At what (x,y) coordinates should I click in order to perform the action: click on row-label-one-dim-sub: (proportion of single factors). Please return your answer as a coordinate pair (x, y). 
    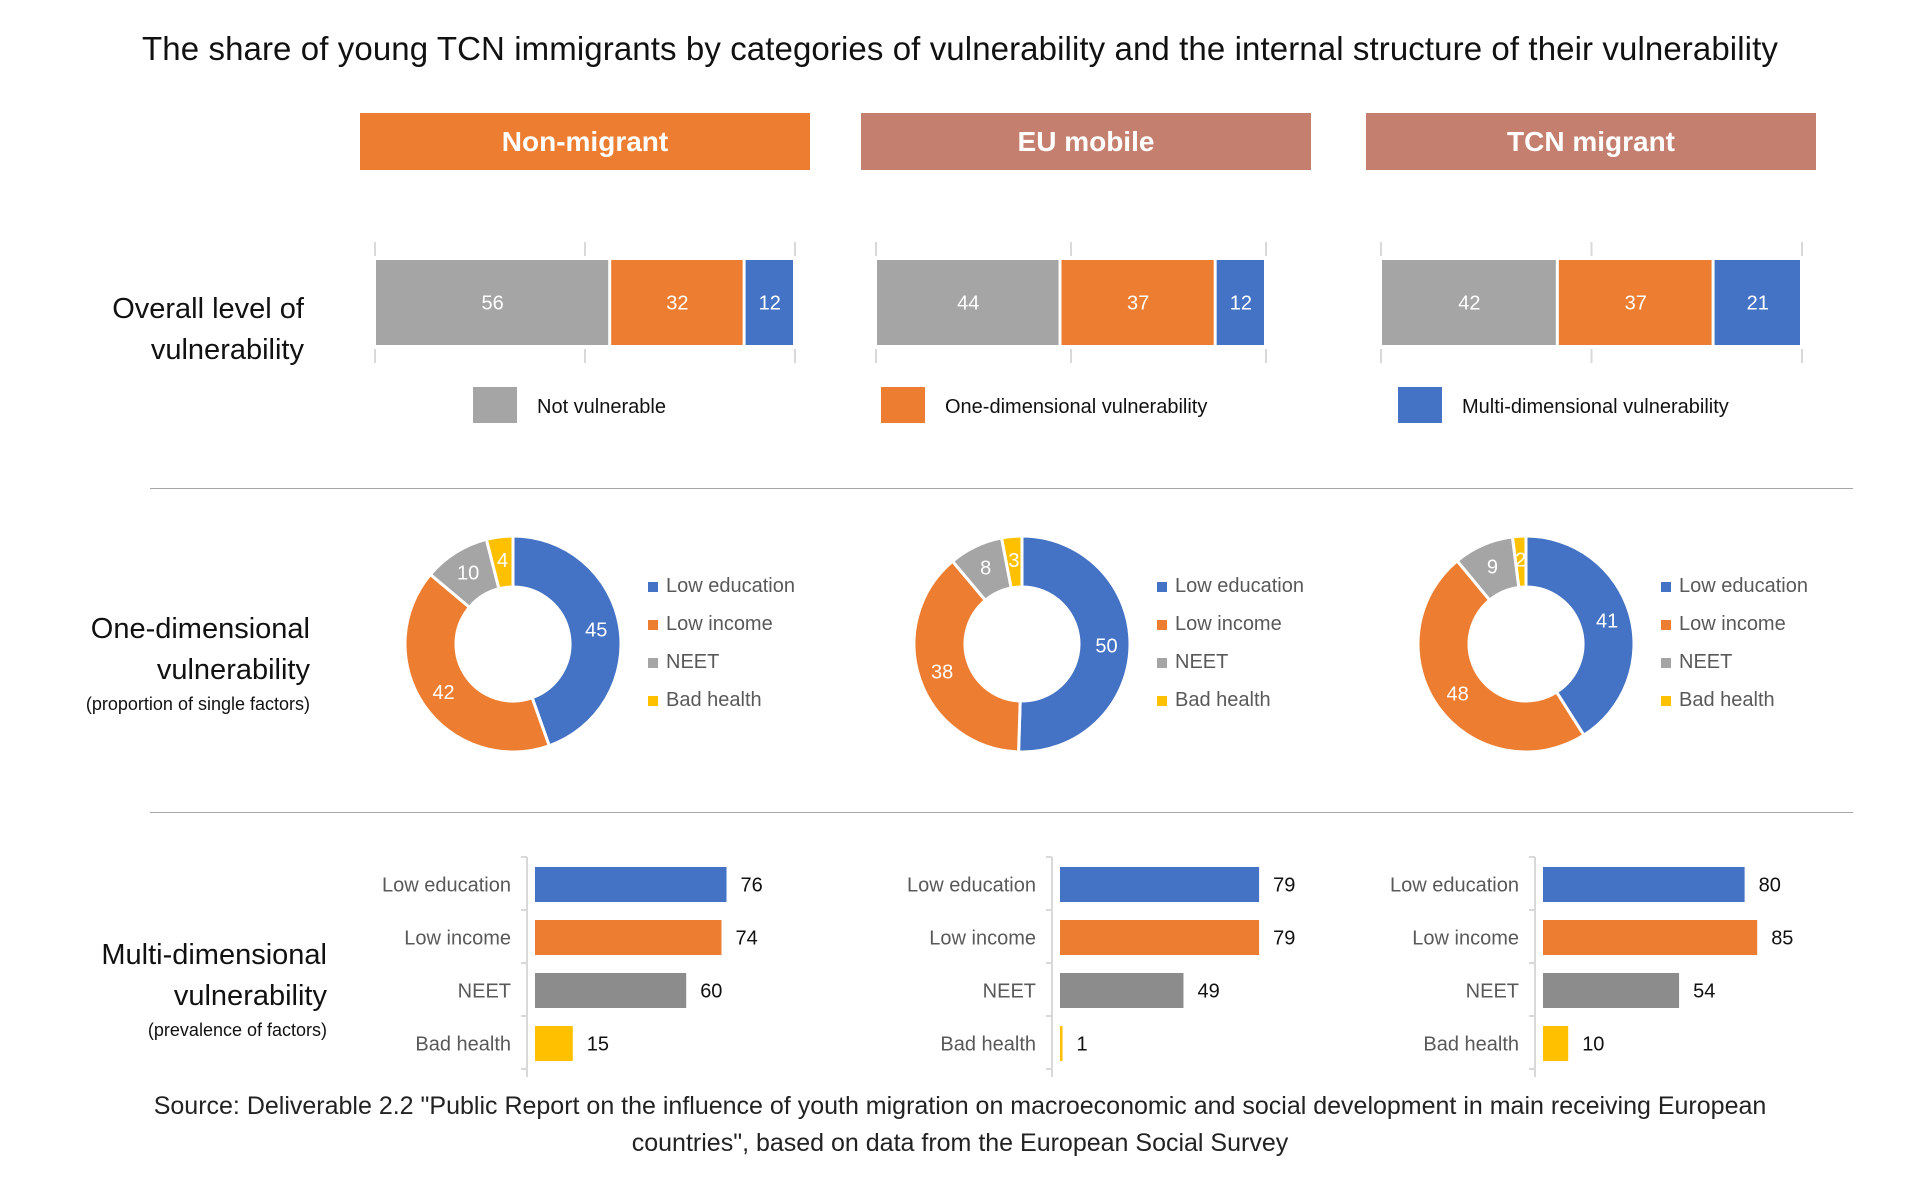
    Looking at the image, I should click on (197, 704).